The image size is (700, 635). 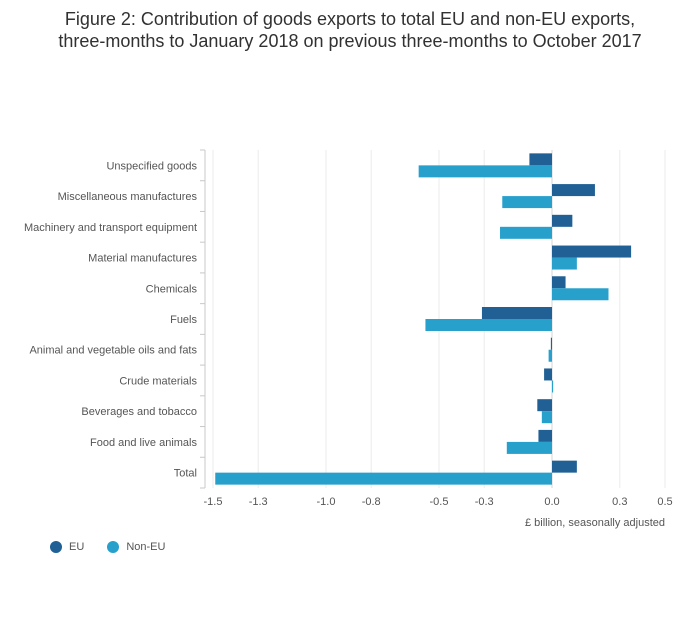 I want to click on category-label: Material manufactures, so click(x=142, y=259).